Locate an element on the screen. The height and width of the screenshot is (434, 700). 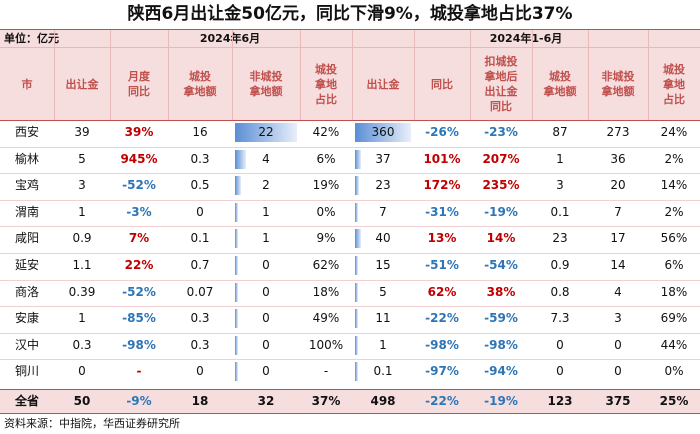
cell-h1-yoy: -31% is located at coordinates (442, 211).